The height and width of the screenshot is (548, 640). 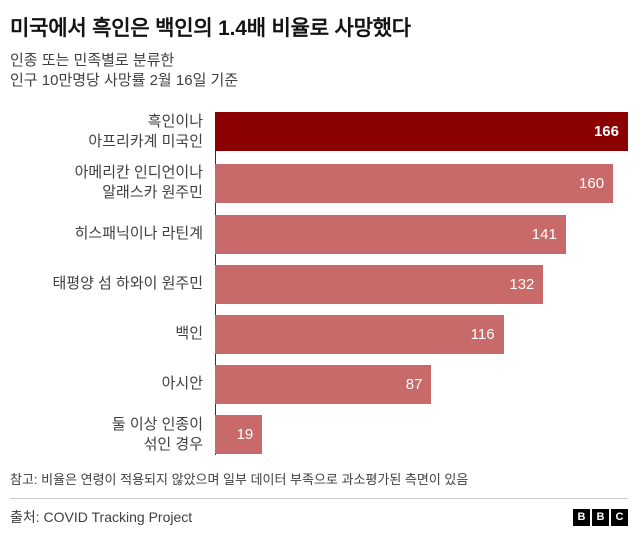 I want to click on bar: 19, so click(x=239, y=435).